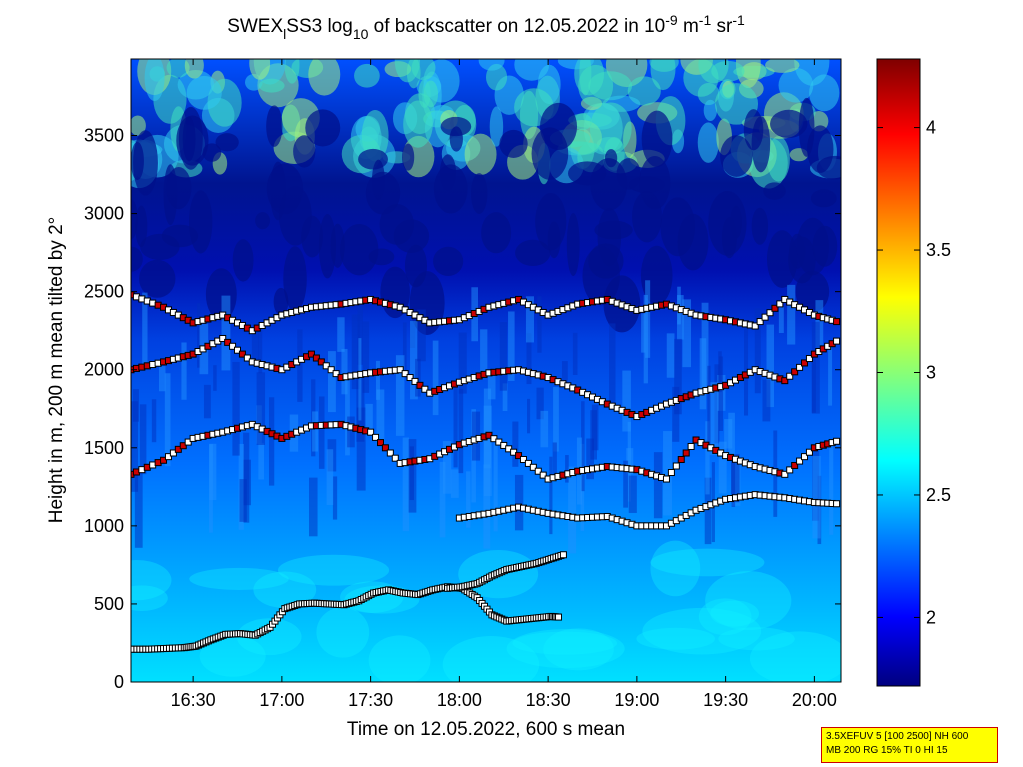 The height and width of the screenshot is (767, 1023). Describe the element at coordinates (636, 700) in the screenshot. I see `x-tick-label: 19:00` at that location.